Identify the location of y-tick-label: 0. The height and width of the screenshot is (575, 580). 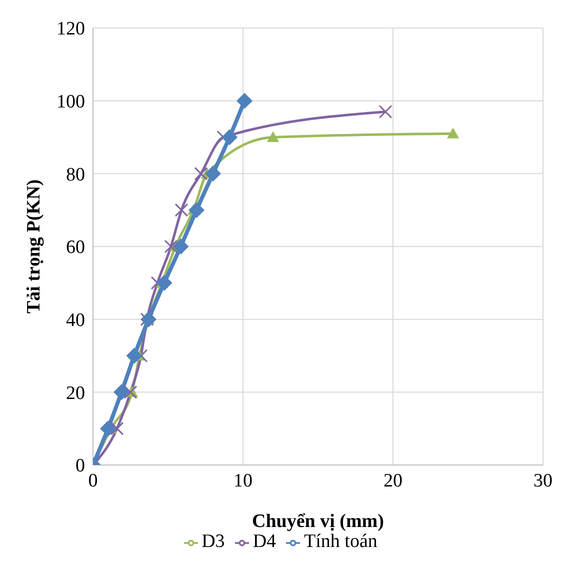
(80, 466).